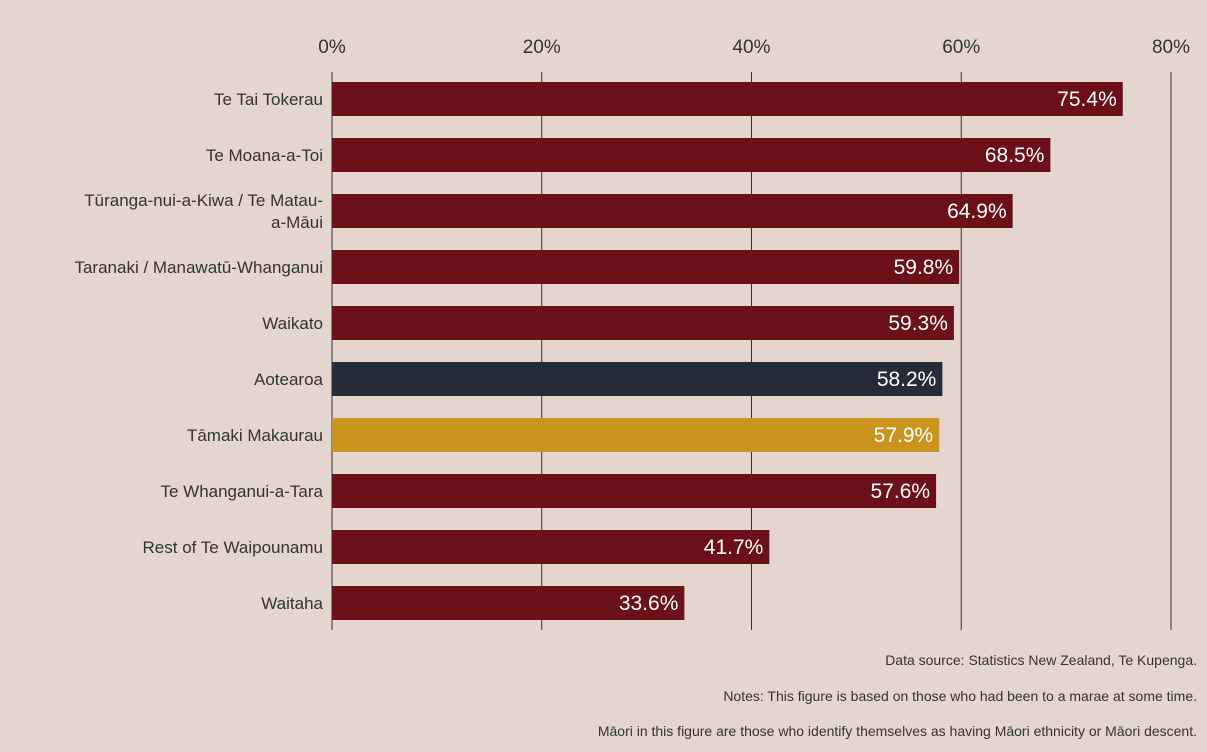 Image resolution: width=1207 pixels, height=752 pixels. I want to click on bar-value-label: 68.5%, so click(1015, 155).